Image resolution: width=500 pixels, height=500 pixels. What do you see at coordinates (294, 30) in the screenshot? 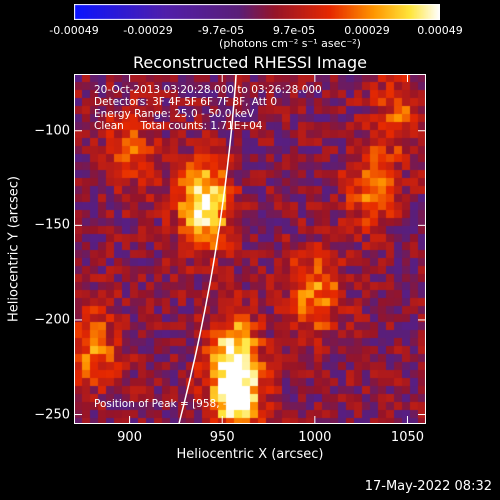
I see `colorbar-tick: 9.7e-05` at bounding box center [294, 30].